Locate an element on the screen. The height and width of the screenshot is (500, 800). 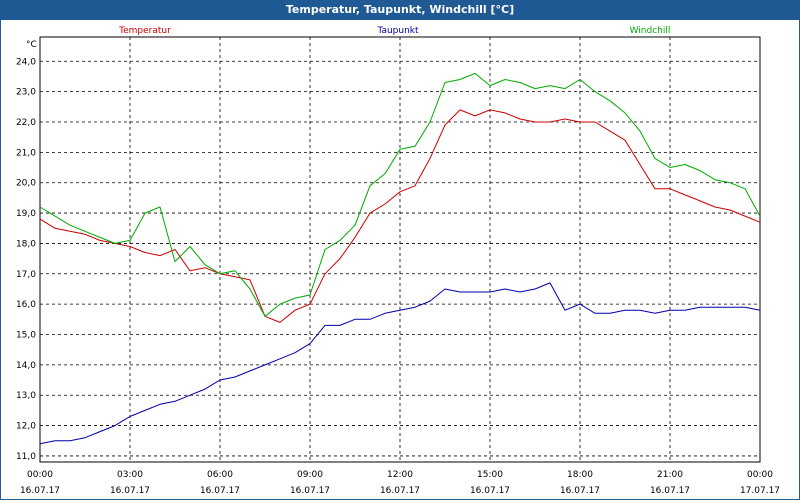
y-tick-label: 20,0 is located at coordinates (26, 184).